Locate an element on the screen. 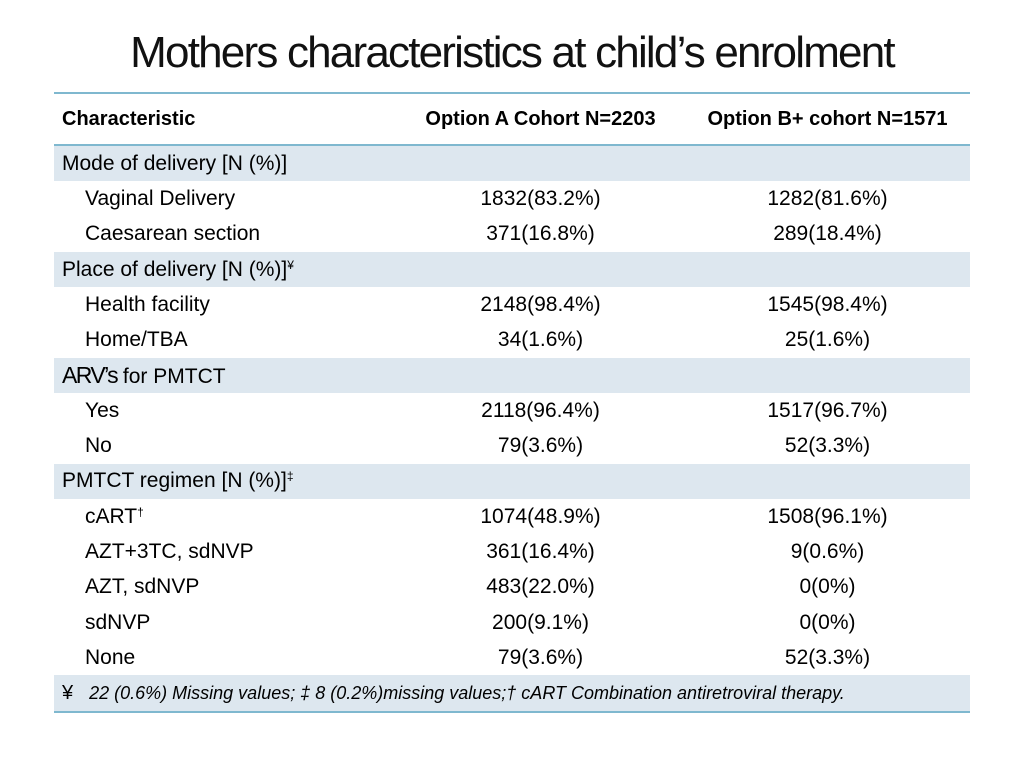 The width and height of the screenshot is (1024, 768). row-label: AZT+3TC, sdNVP is located at coordinates (169, 551).